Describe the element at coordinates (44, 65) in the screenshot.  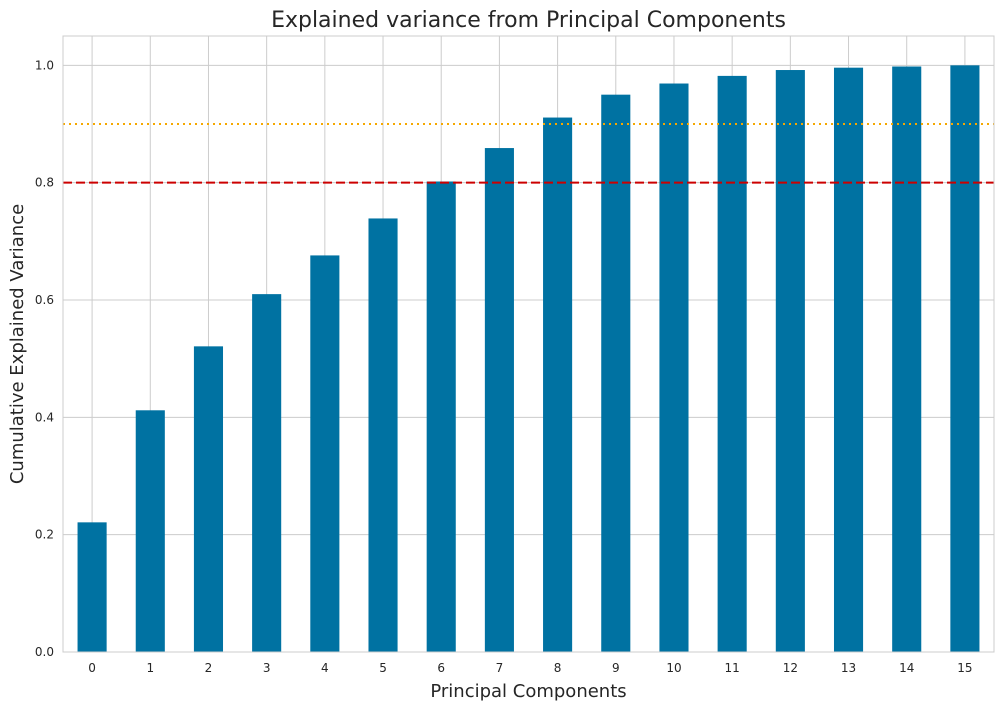
I see `y-tick-label-1.0: 1.0` at that location.